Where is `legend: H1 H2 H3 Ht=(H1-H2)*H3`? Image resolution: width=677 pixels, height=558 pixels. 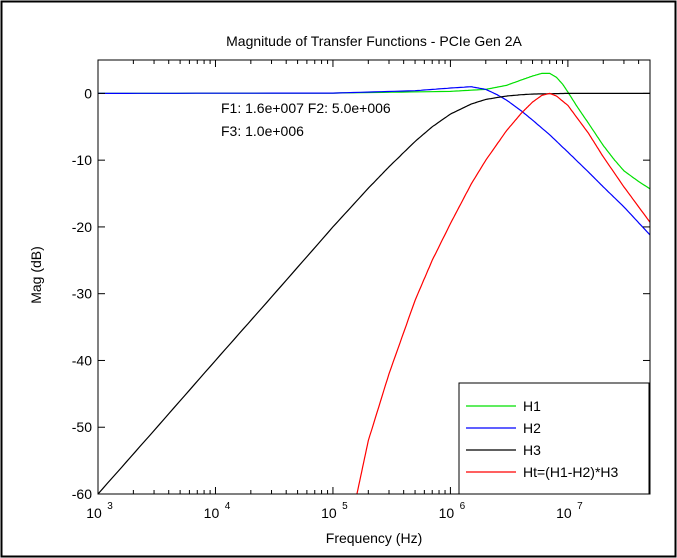 legend: H1 H2 H3 Ht=(H1-H2)*H3 is located at coordinates (554, 438).